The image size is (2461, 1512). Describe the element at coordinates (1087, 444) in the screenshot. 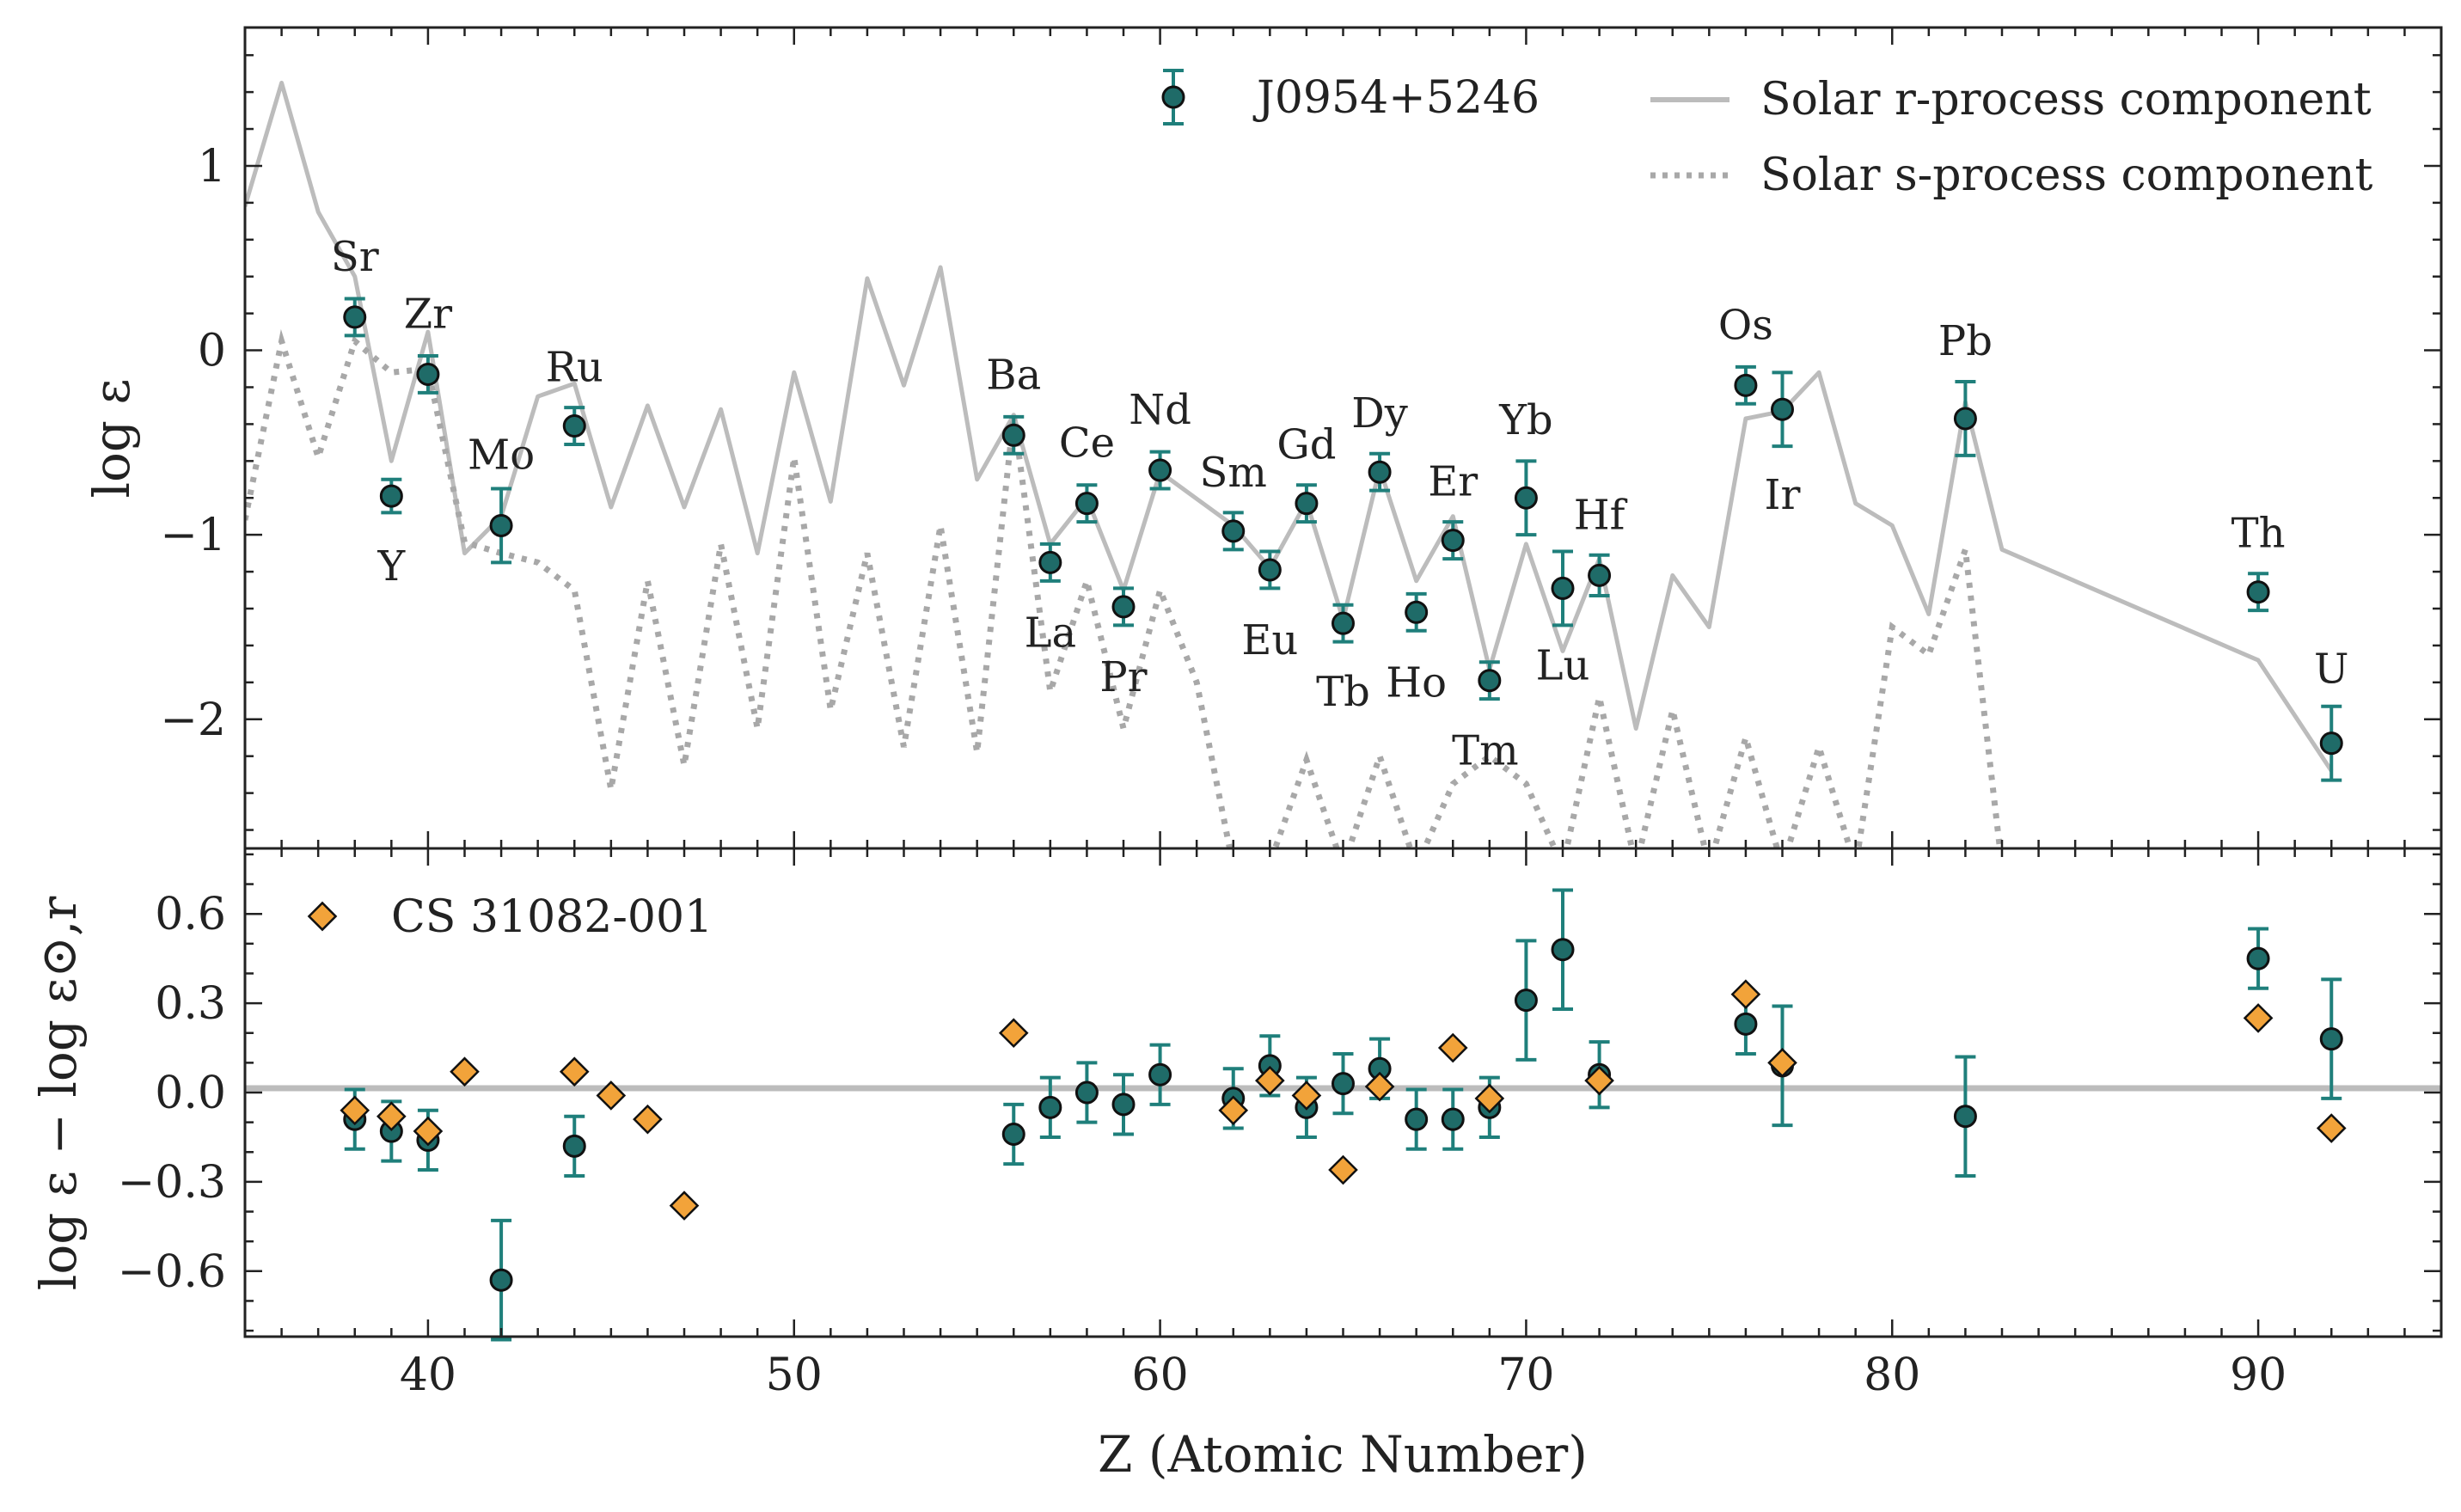

I see `element-label: Ce` at that location.